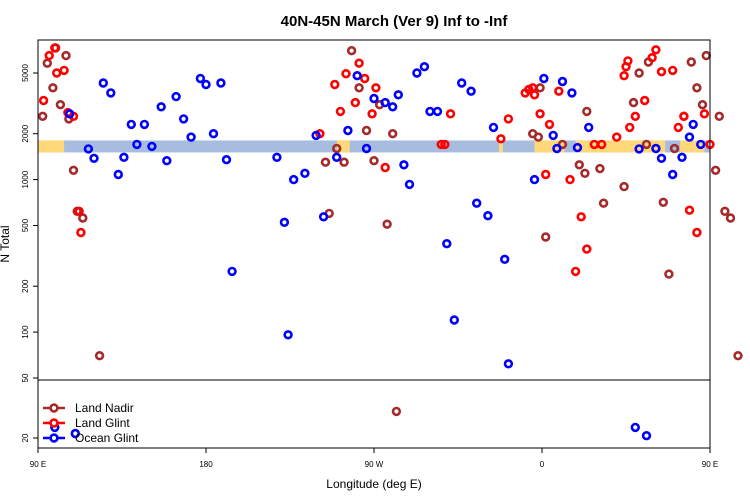  What do you see at coordinates (542, 464) in the screenshot?
I see `x-tick-label: 0` at bounding box center [542, 464].